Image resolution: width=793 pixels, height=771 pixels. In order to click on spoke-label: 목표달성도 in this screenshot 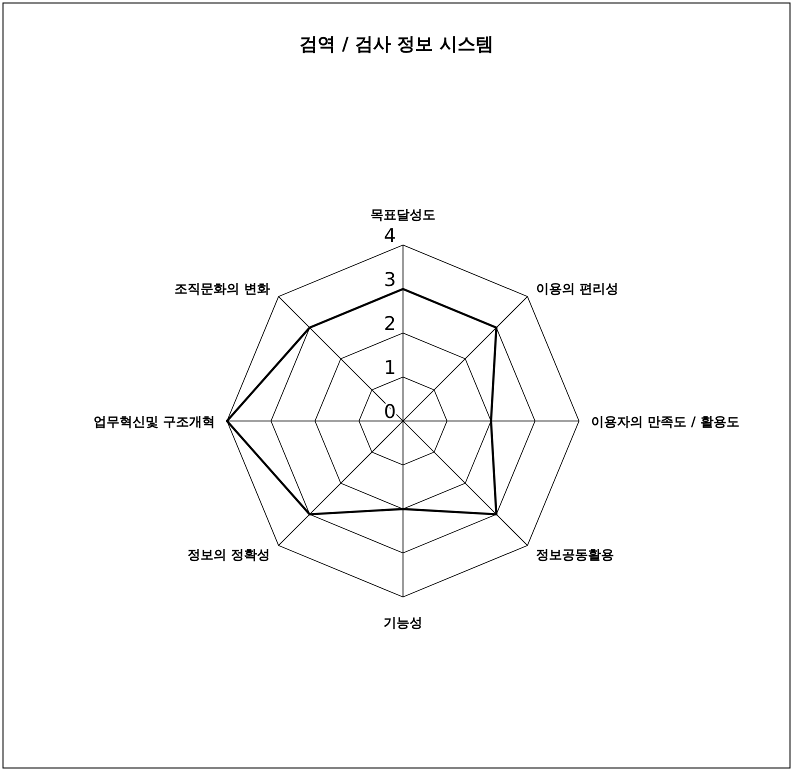, I will do `click(403, 215)`.